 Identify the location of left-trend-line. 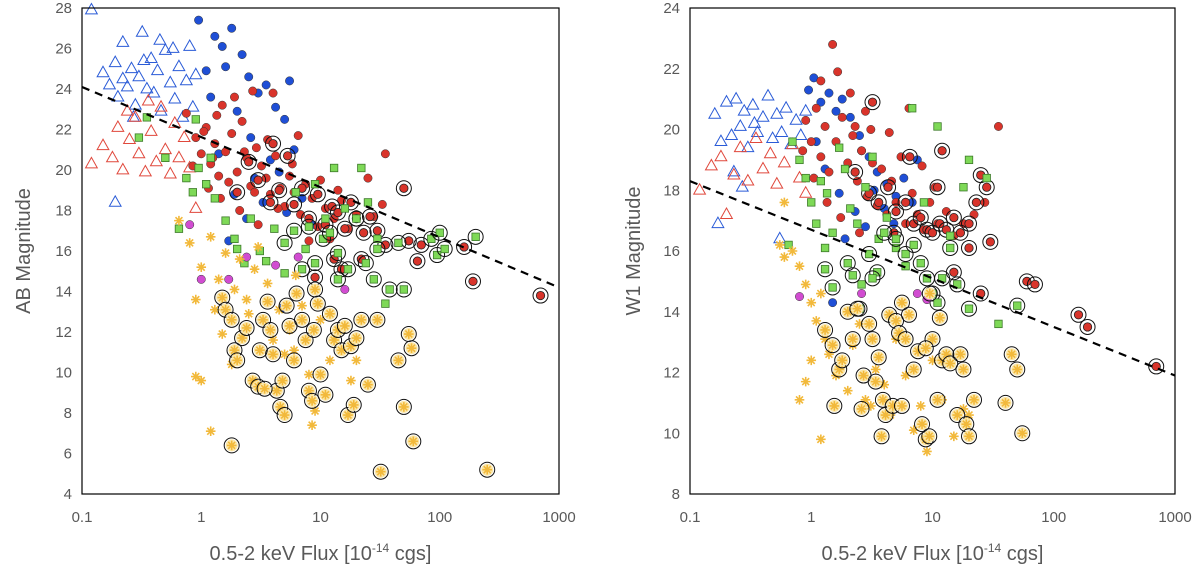
(320, 187).